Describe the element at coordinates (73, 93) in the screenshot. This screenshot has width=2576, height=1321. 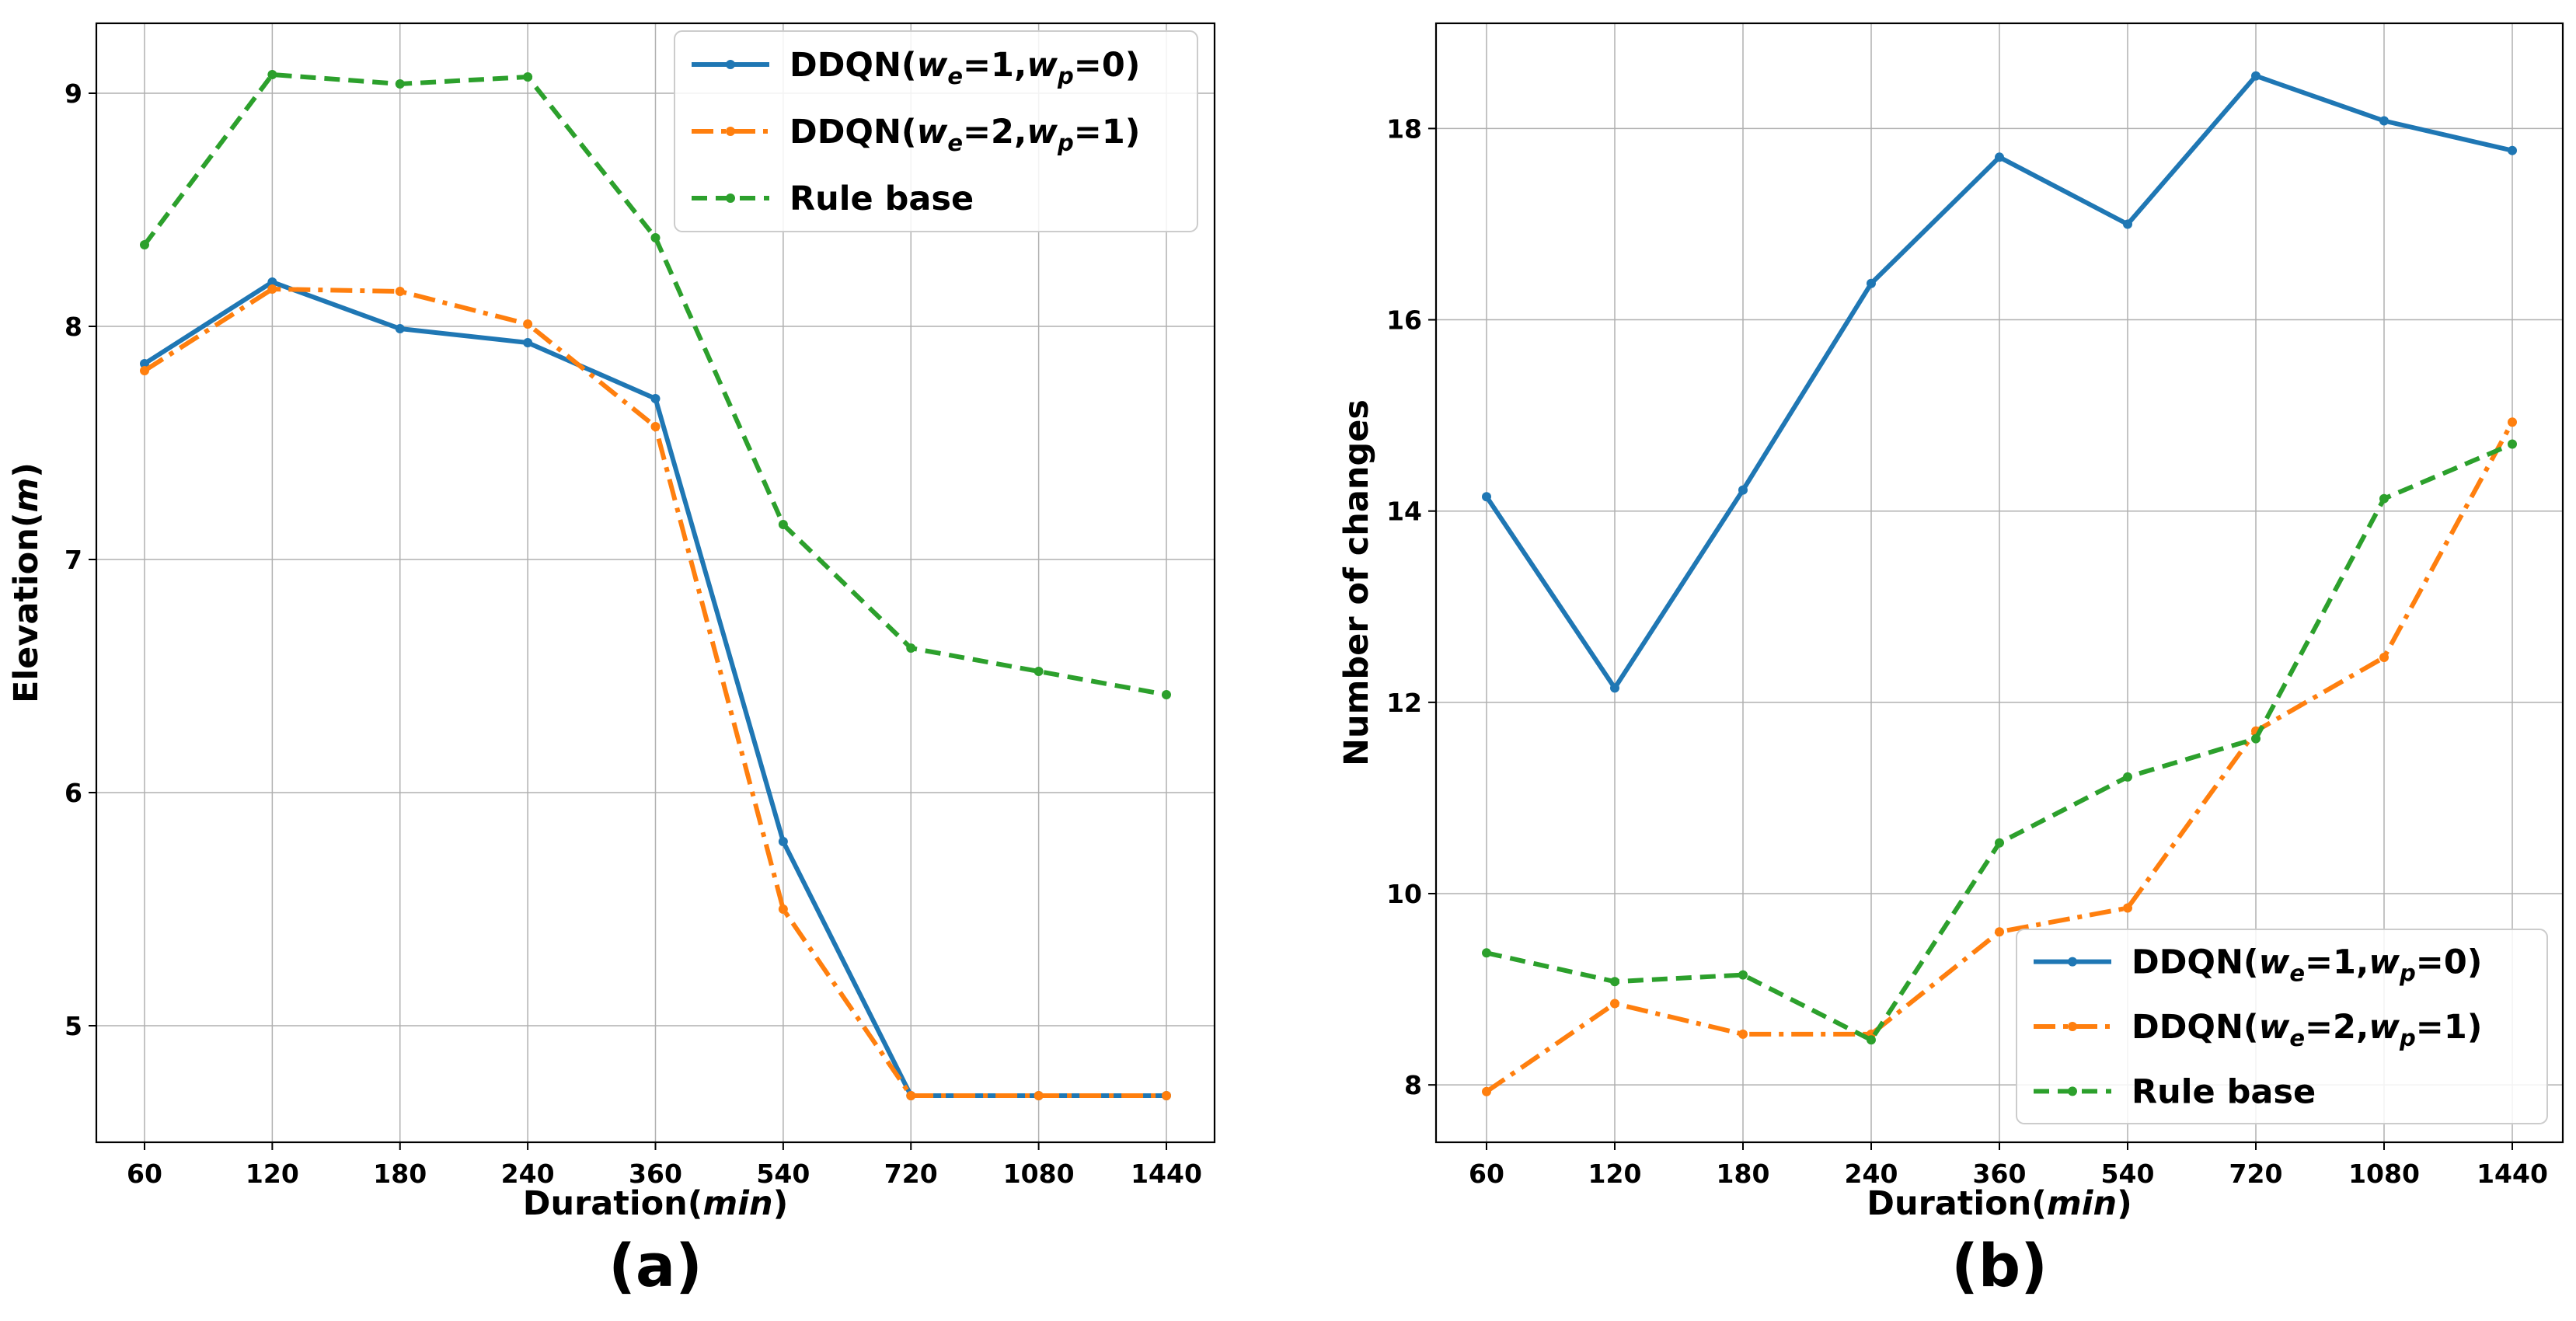
I see `y-tick-label: 9` at that location.